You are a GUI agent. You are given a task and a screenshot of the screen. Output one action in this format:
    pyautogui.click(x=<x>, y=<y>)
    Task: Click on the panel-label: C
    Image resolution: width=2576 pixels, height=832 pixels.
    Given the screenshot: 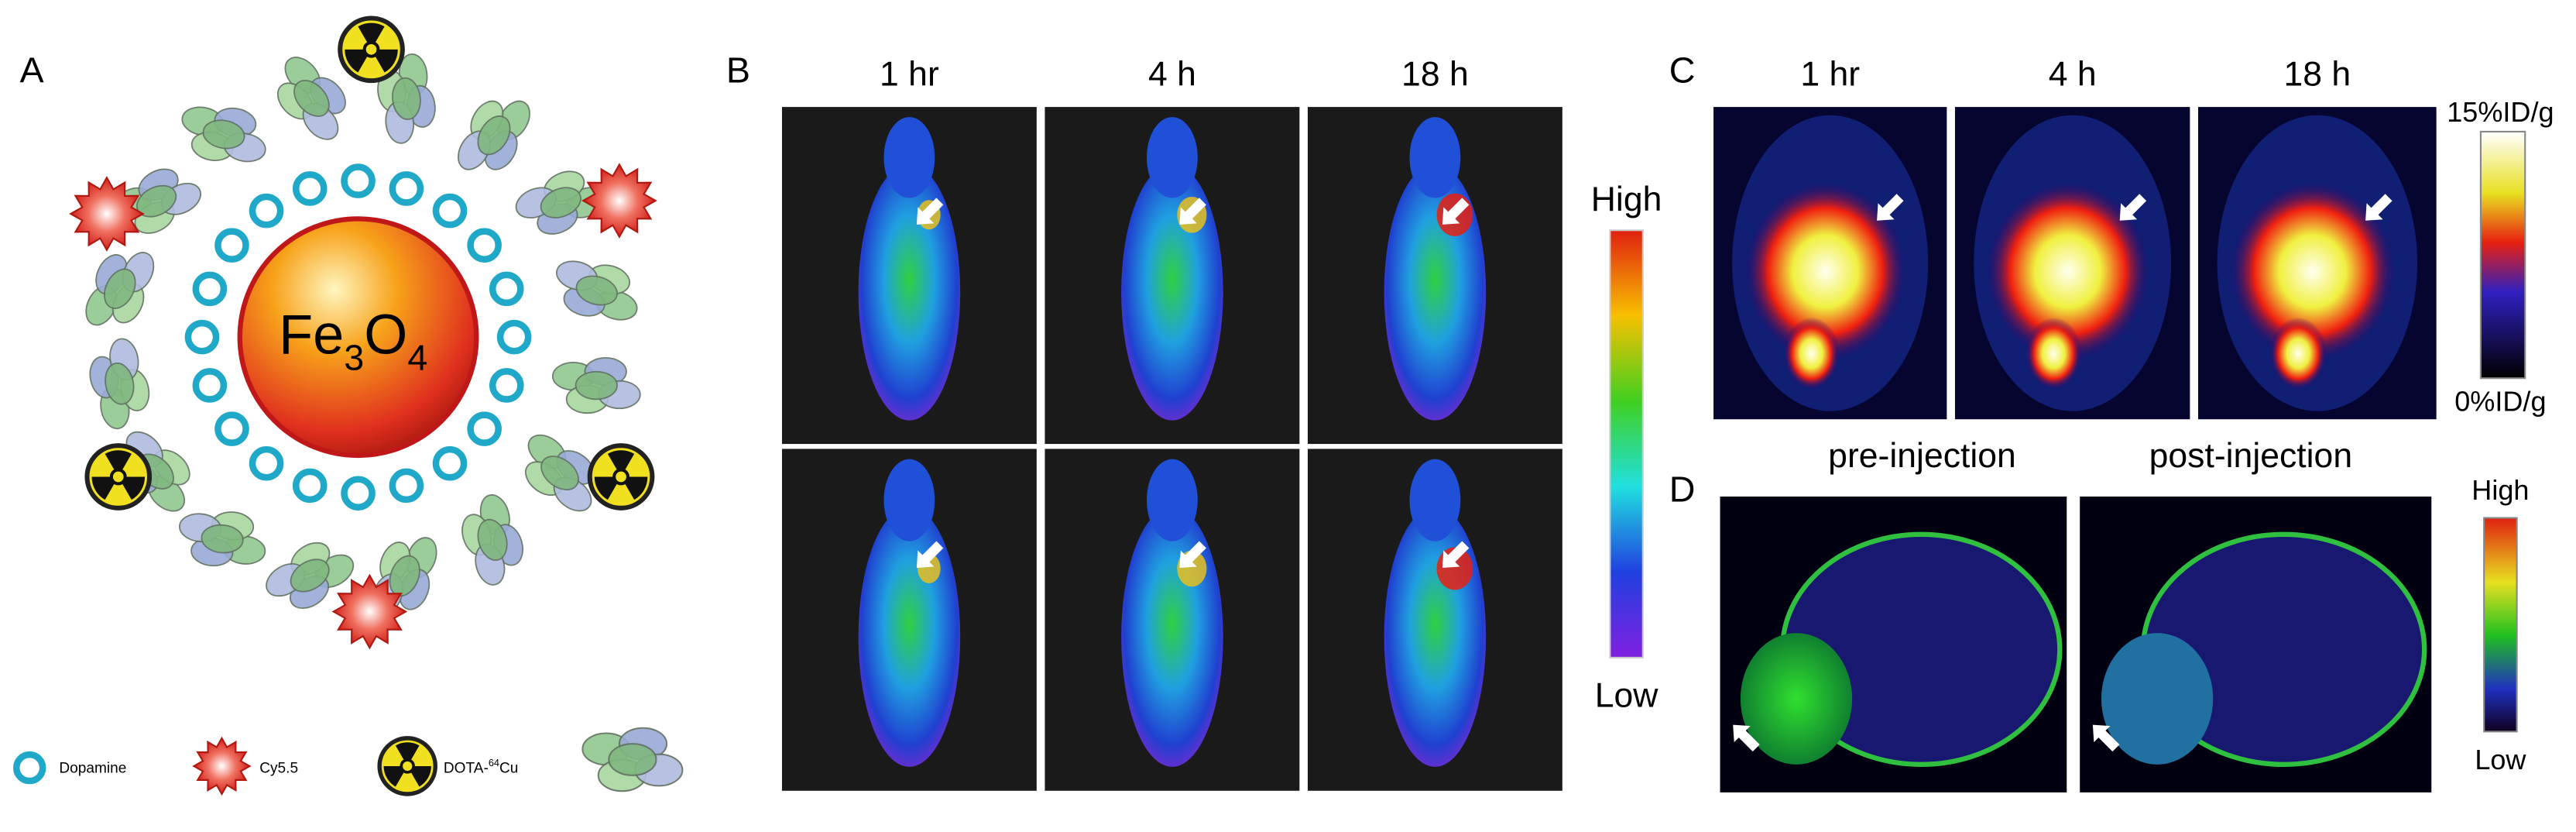 What is the action you would take?
    pyautogui.click(x=1682, y=70)
    